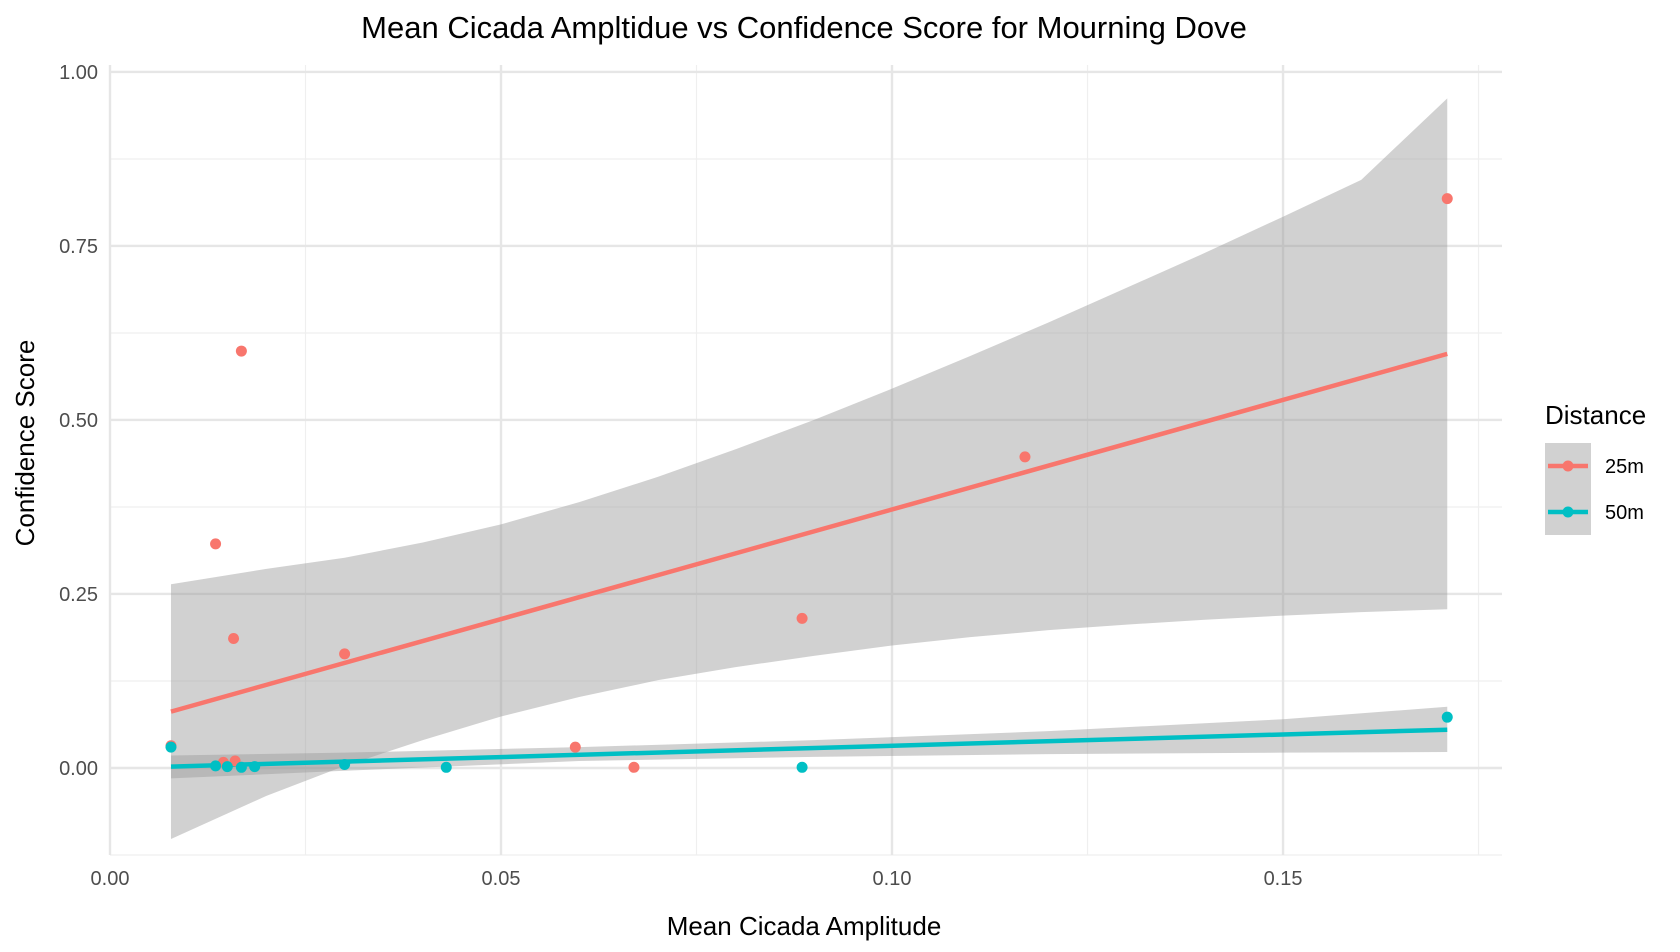 The height and width of the screenshot is (952, 1680). I want to click on y-tick-label: 0.50, so click(78, 421).